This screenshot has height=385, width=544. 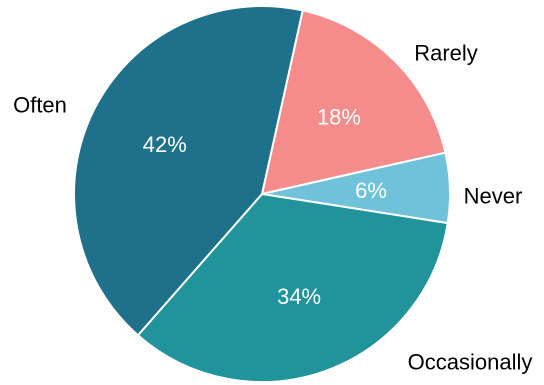 What do you see at coordinates (339, 116) in the screenshot?
I see `slice-value-label-rarely: 18%` at bounding box center [339, 116].